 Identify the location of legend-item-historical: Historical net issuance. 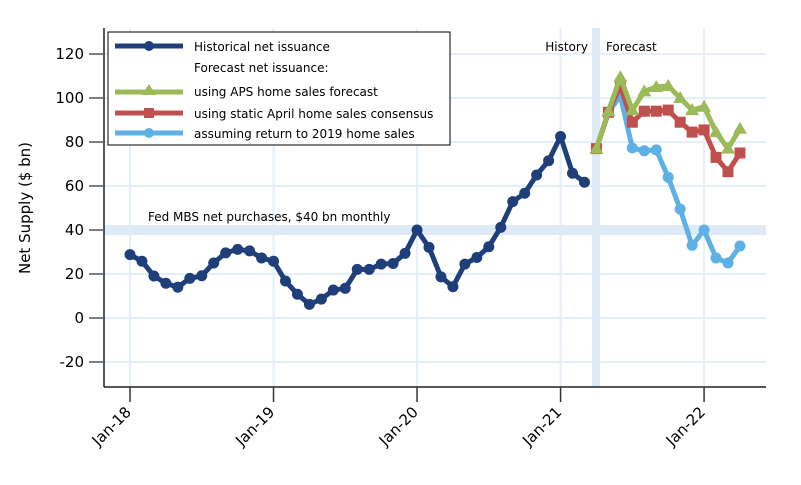
(222, 47).